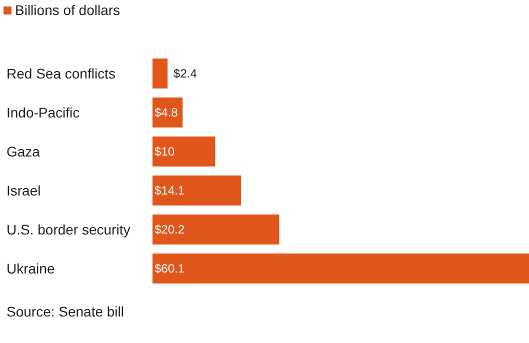  Describe the element at coordinates (164, 151) in the screenshot. I see `data-label: $10` at that location.